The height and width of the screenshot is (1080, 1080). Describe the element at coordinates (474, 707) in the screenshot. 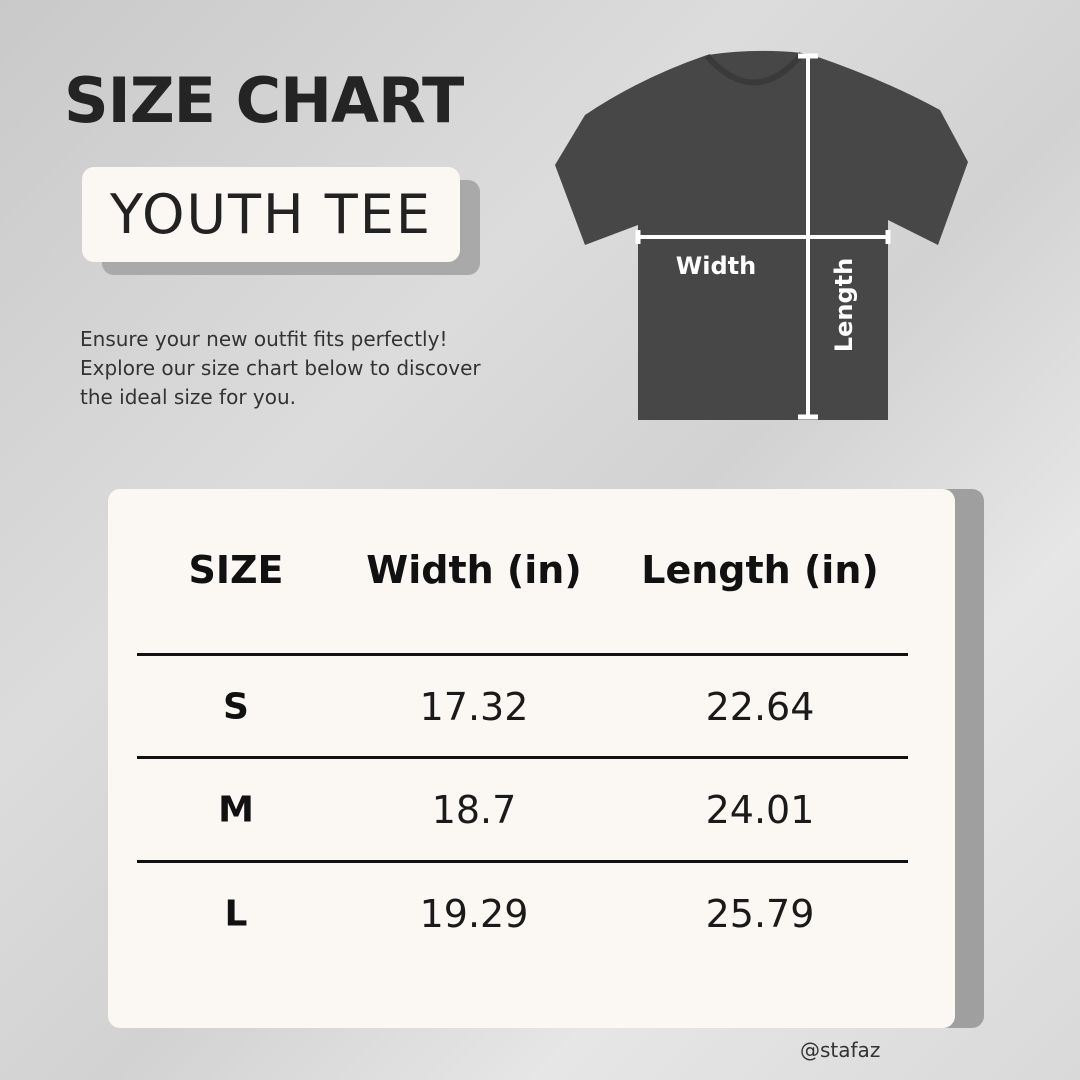

I see `row-width: 17.32` at that location.